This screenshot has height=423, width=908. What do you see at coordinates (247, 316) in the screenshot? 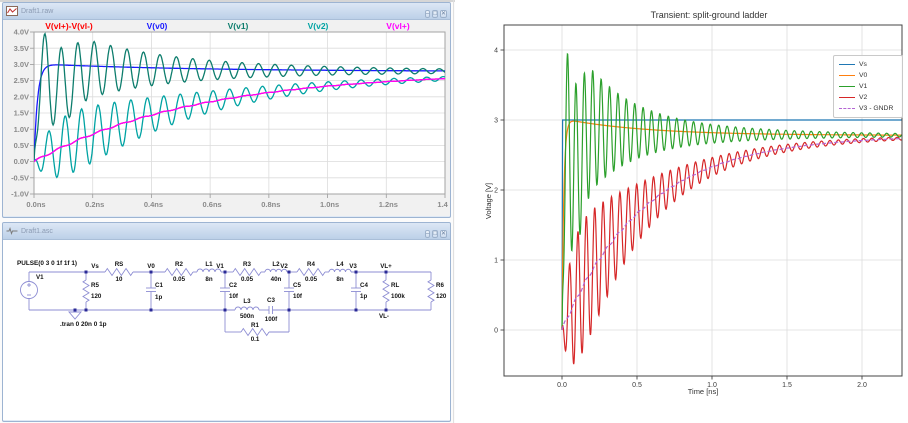
I see `svg-text: 500n` at bounding box center [247, 316].